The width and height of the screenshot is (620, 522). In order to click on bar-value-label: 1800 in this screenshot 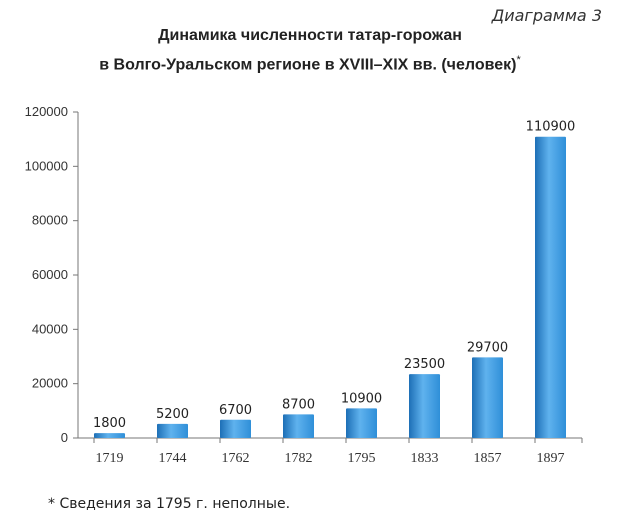, I will do `click(109, 423)`.